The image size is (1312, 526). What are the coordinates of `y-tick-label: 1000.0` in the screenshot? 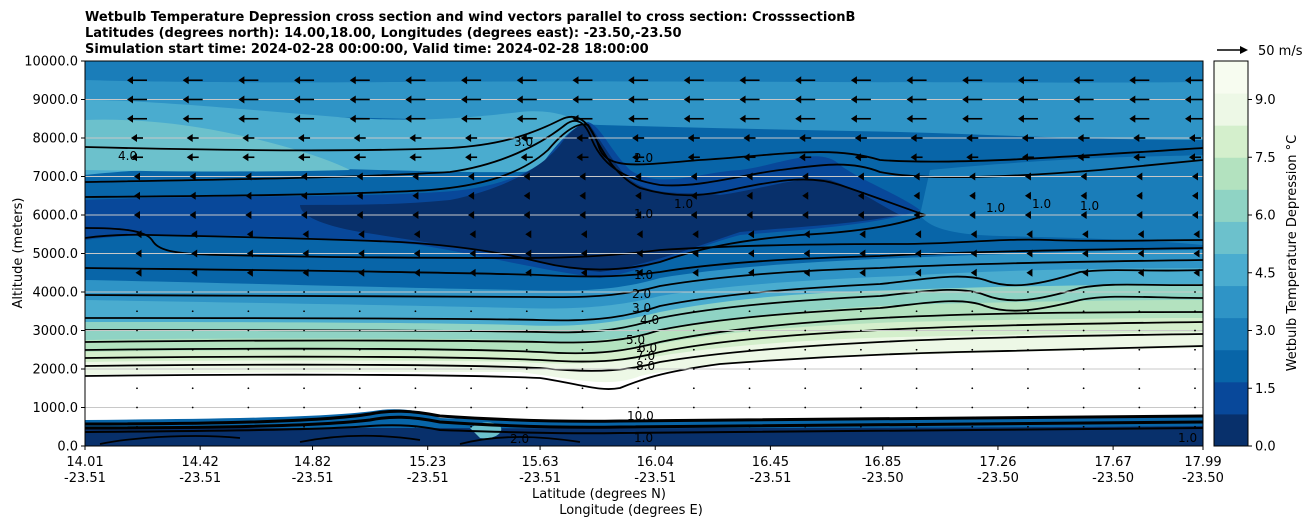 It's located at (56, 408).